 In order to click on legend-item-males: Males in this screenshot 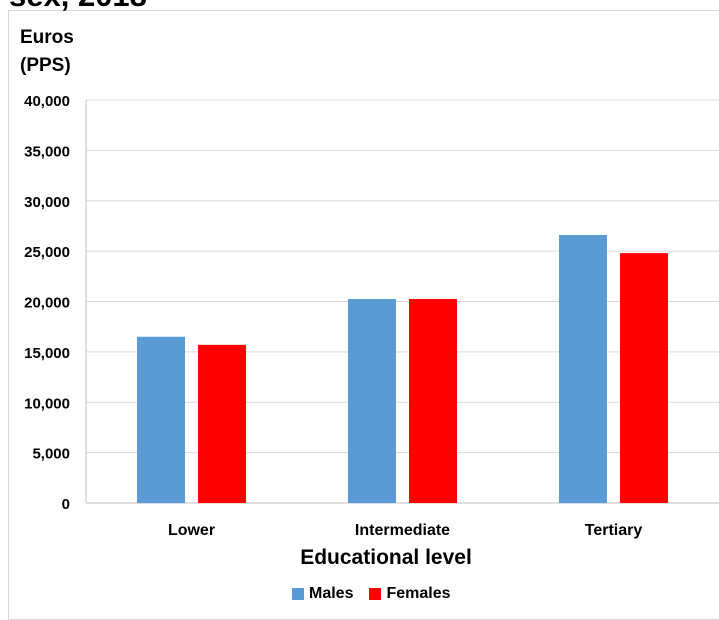, I will do `click(322, 594)`.